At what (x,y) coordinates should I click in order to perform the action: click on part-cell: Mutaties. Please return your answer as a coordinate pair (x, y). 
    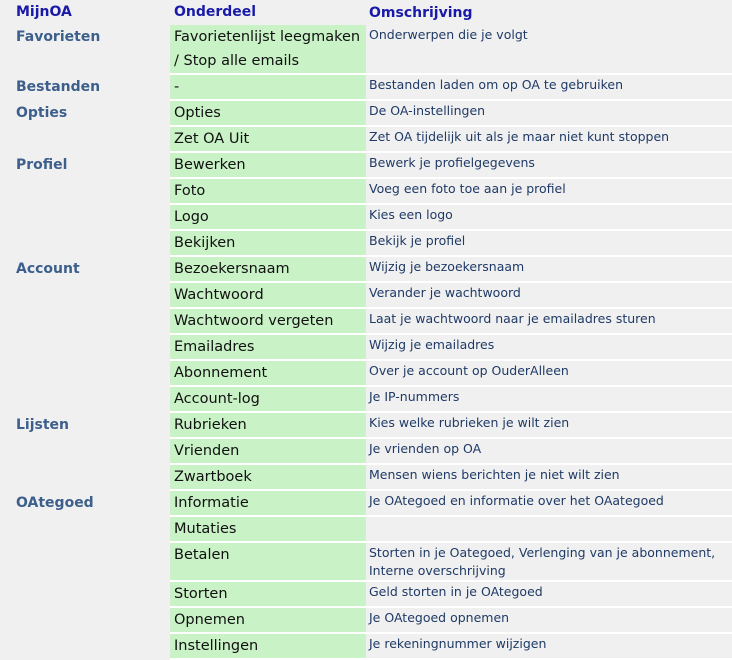
    Looking at the image, I should click on (268, 530).